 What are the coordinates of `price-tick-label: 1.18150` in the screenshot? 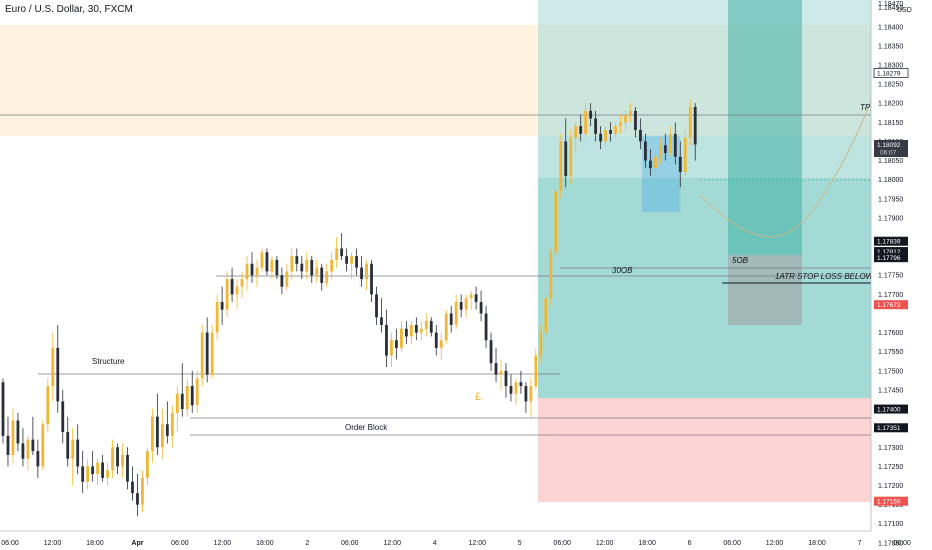 It's located at (890, 123).